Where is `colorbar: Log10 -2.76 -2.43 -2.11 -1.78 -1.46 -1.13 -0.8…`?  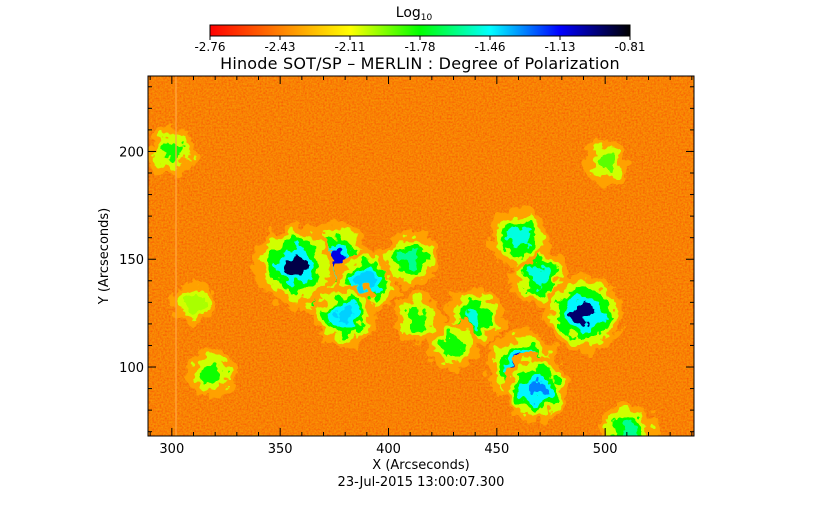 colorbar: Log10 -2.76 -2.43 -2.11 -1.78 -1.46 -1.13 -0.8… is located at coordinates (419, 29).